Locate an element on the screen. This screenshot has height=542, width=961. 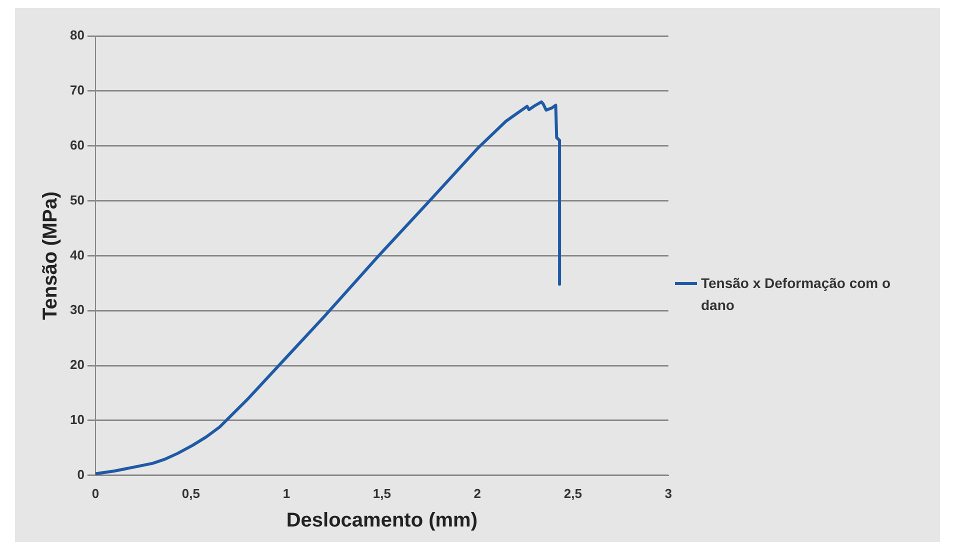
x-tick-label: 1,5 is located at coordinates (381, 493).